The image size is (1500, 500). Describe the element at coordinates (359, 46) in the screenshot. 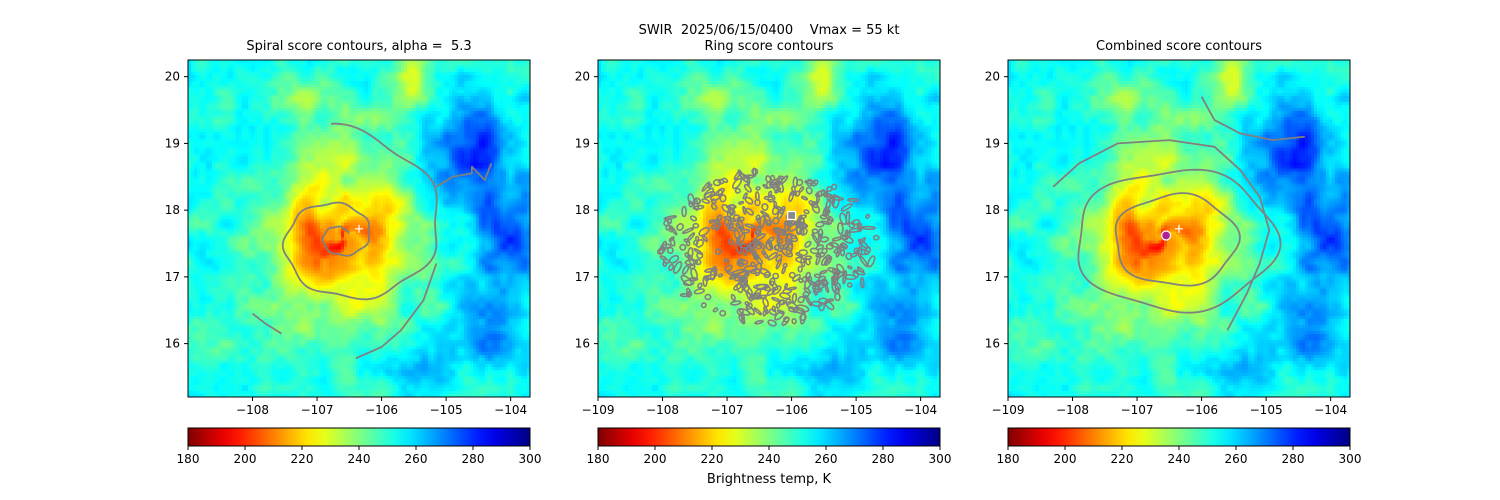

I see `panel-title-spiral: Spiral score contours, alpha = 5.3` at that location.